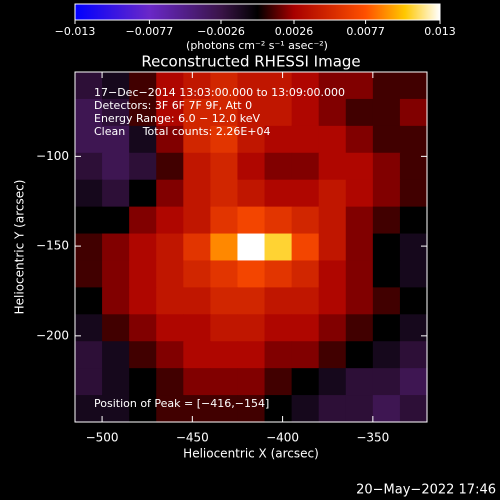 The width and height of the screenshot is (500, 500). I want to click on x-tick-label: −500, so click(102, 438).